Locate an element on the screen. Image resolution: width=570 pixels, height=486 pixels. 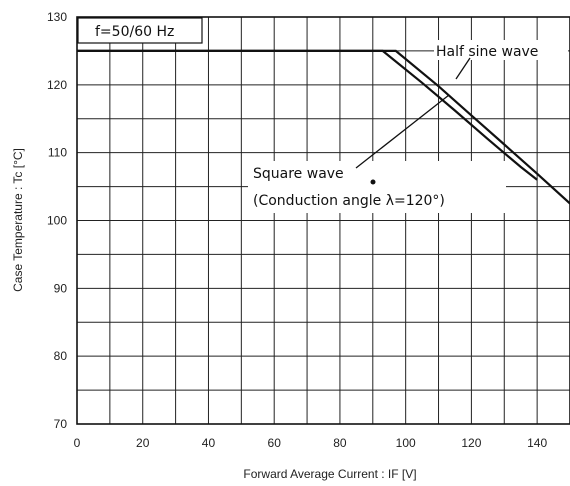
y-tick-label: 100 is located at coordinates (57, 221).